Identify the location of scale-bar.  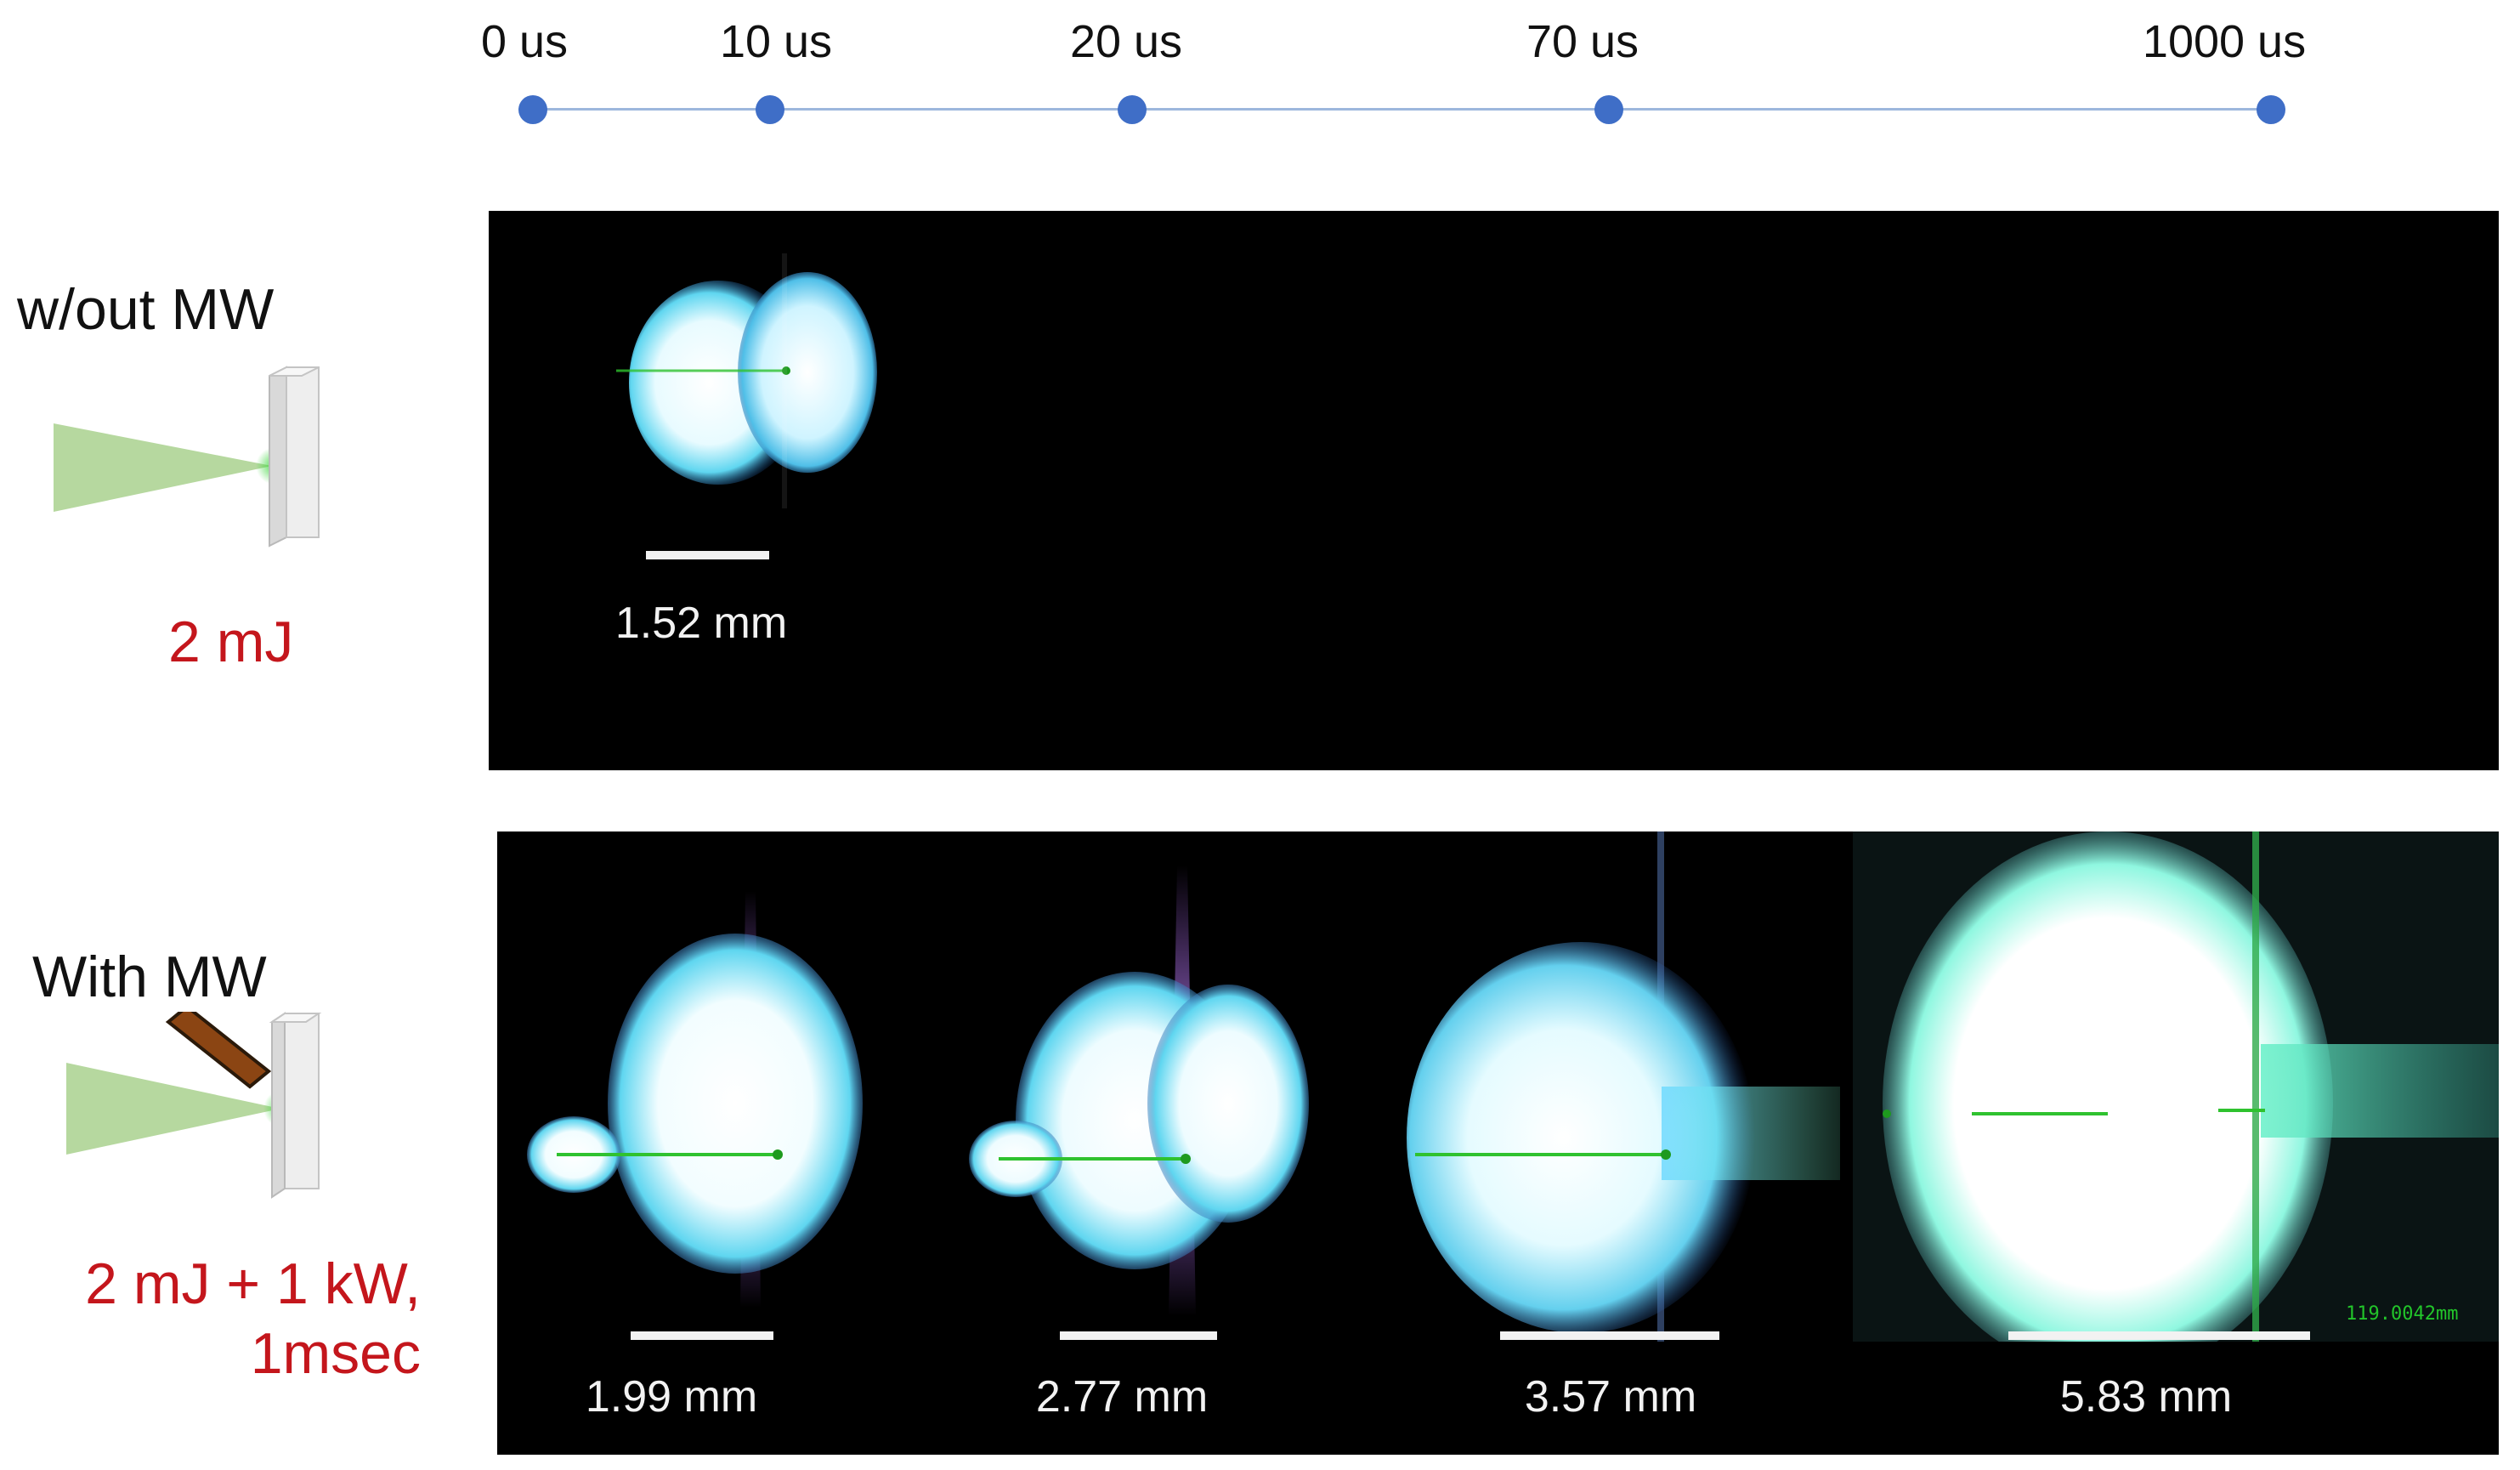
(707, 555).